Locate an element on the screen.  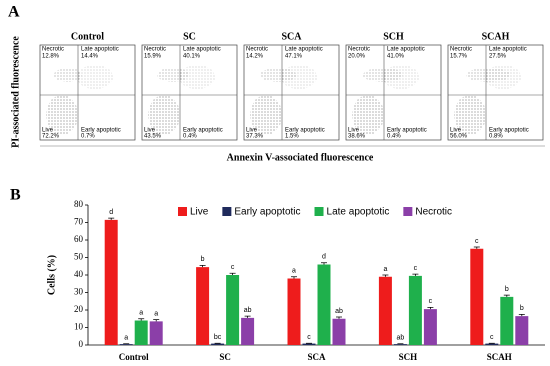
quadrant-value: 41.0% is located at coordinates (396, 57).